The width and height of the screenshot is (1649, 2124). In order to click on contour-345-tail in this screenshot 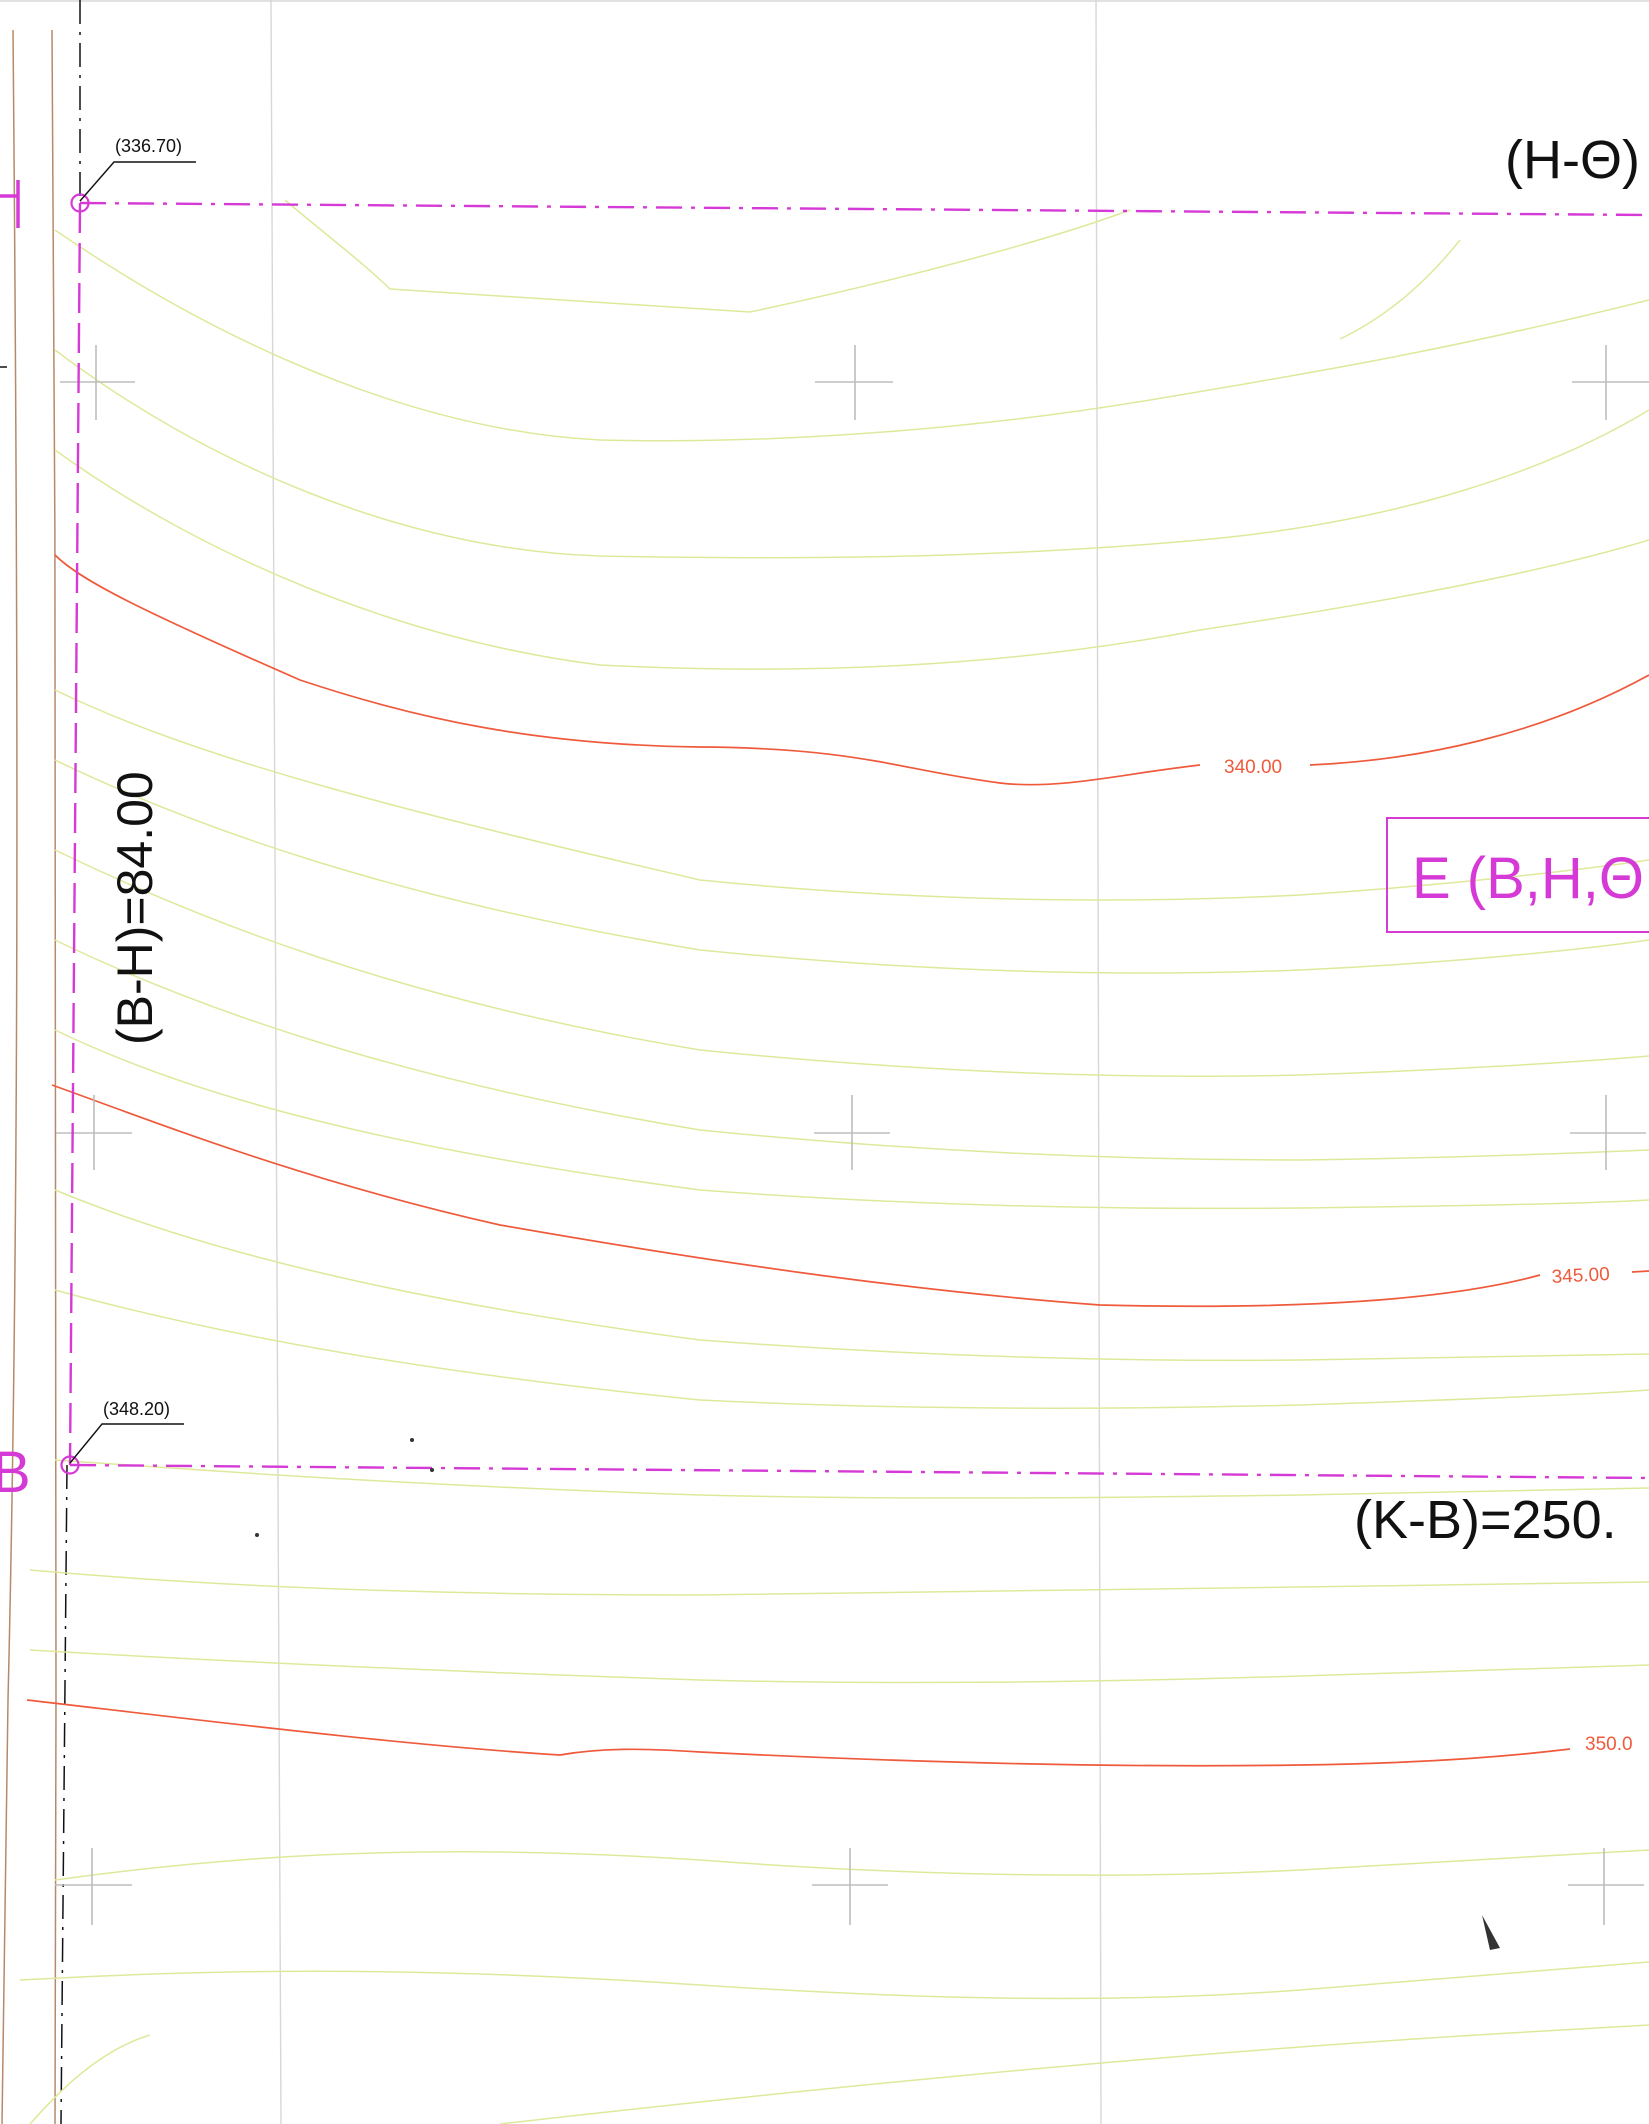, I will do `click(1640, 1271)`.